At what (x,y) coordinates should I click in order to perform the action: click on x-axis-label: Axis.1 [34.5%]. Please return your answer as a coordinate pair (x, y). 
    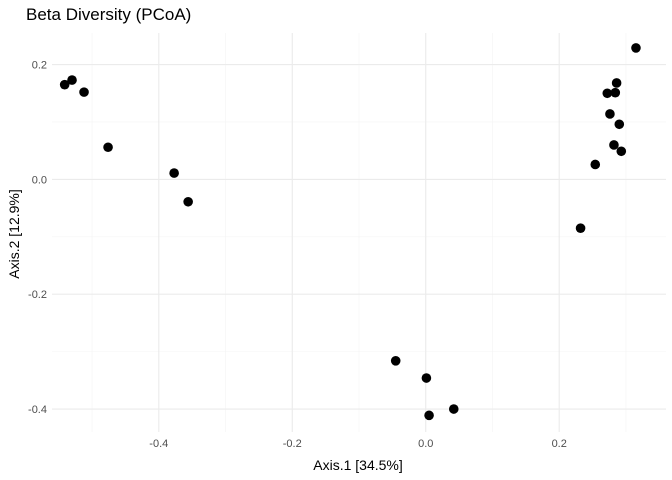
    Looking at the image, I should click on (358, 465).